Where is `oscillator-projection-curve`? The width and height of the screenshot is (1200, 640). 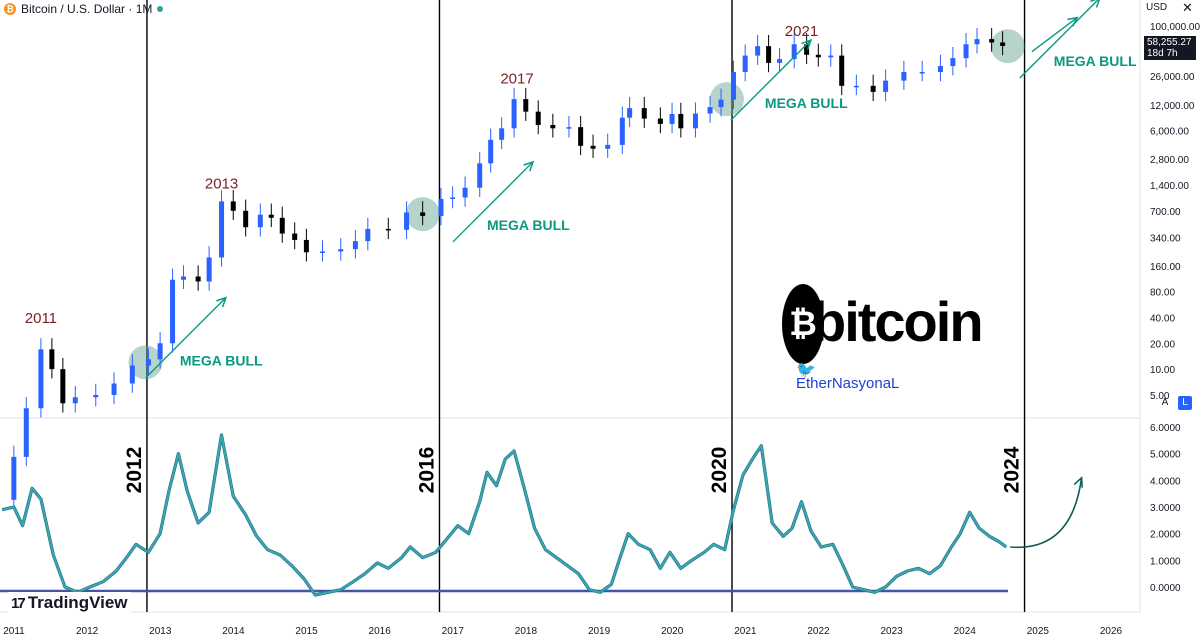 oscillator-projection-curve is located at coordinates (1046, 513).